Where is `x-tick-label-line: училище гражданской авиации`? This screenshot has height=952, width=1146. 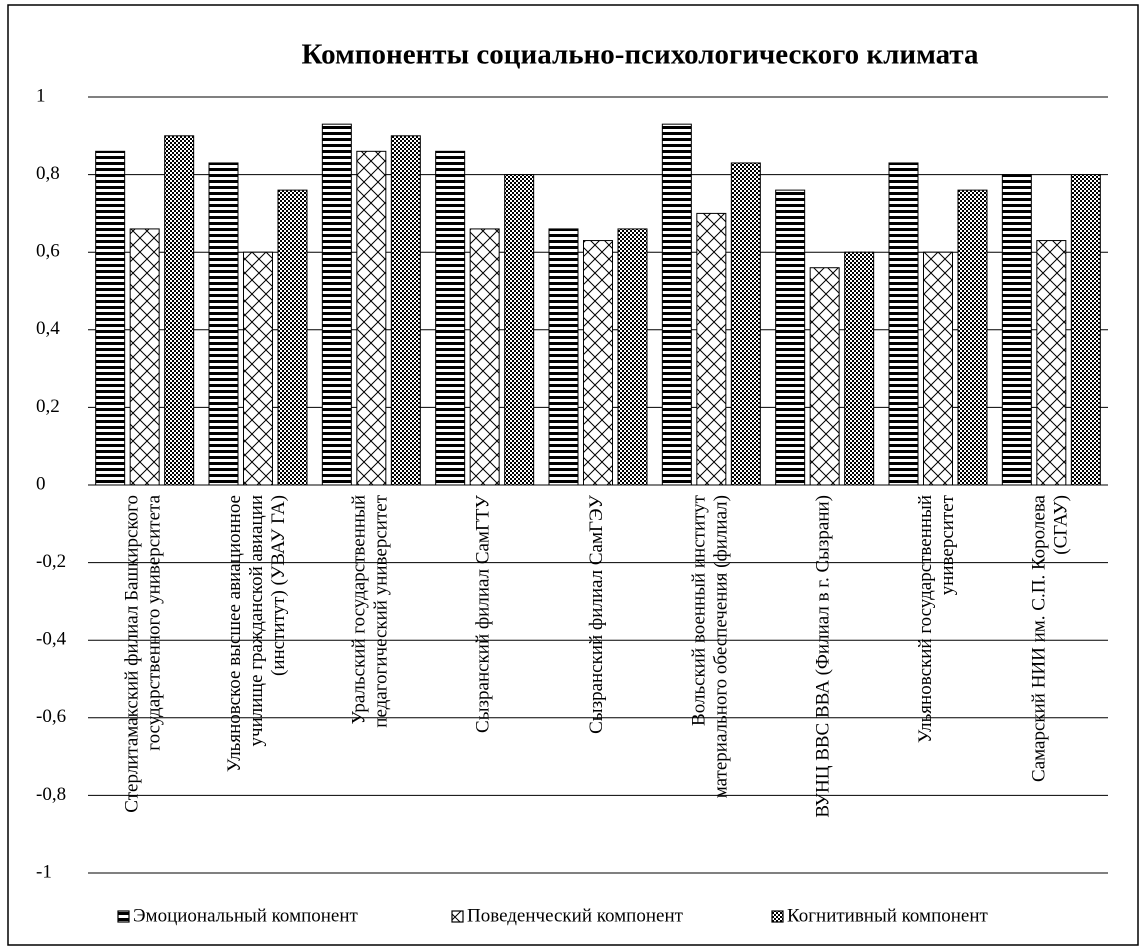 x-tick-label-line: училище гражданской авиации is located at coordinates (256, 620).